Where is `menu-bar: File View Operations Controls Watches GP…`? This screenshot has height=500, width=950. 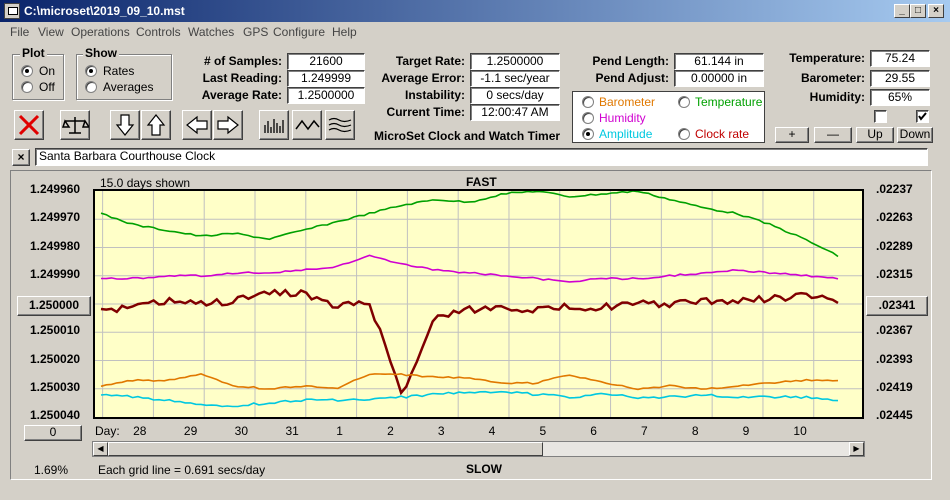
menu-bar: File View Operations Controls Watches GP… is located at coordinates (475, 32).